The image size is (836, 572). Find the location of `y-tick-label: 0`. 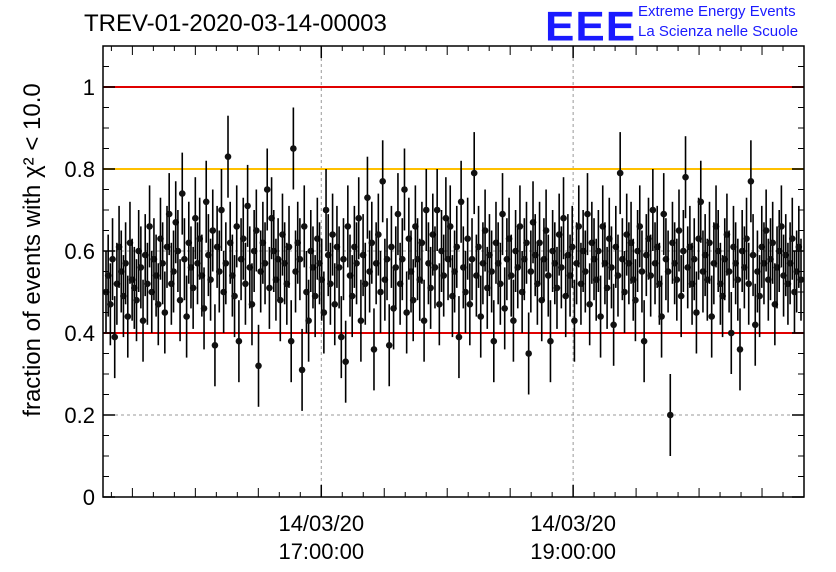

y-tick-label: 0 is located at coordinates (89, 497).